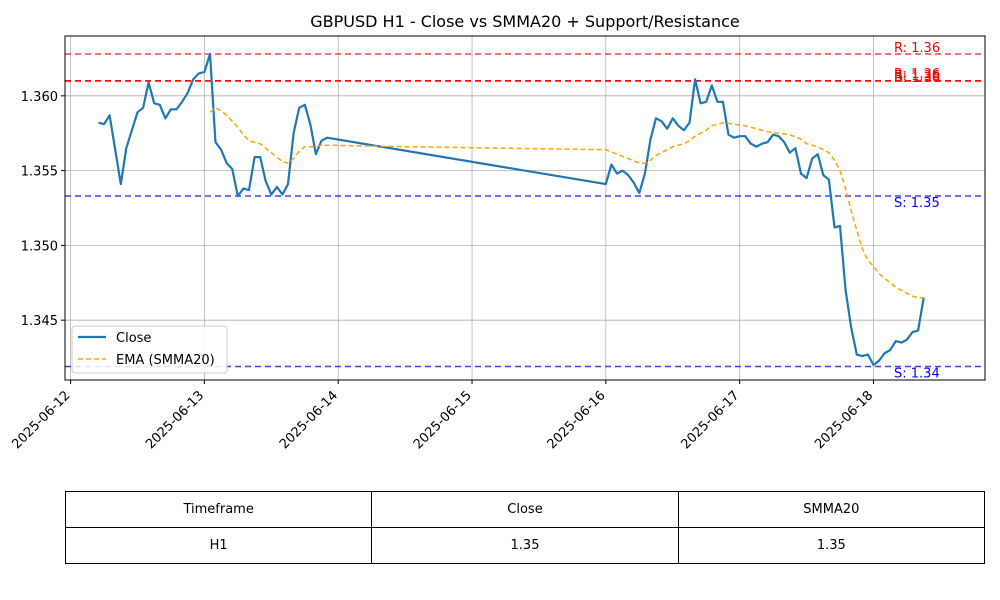 This screenshot has width=1000, height=600. I want to click on table-cell-timeframe: H1, so click(218, 545).